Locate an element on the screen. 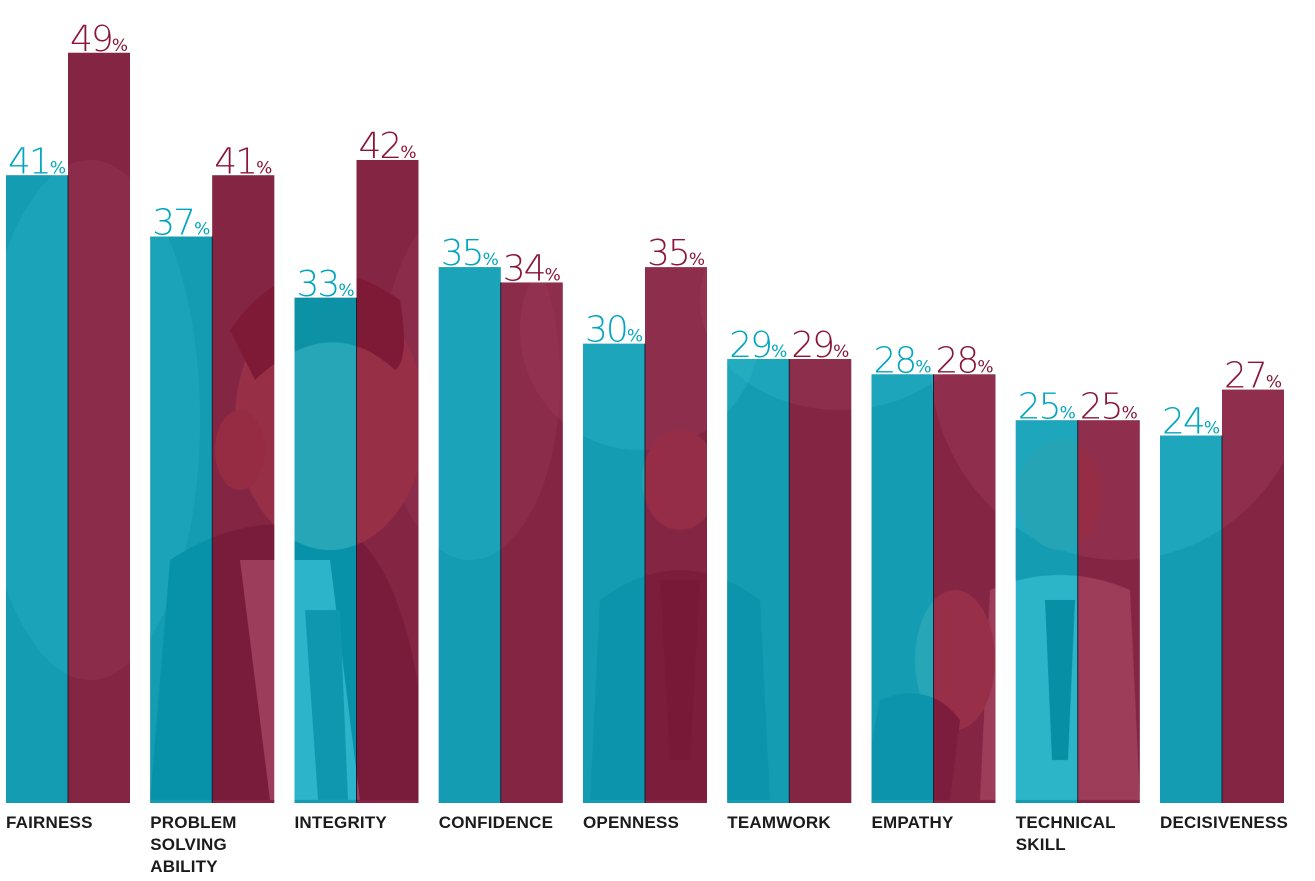 The height and width of the screenshot is (881, 1315). tick-label: TEAMWORK is located at coordinates (792, 823).